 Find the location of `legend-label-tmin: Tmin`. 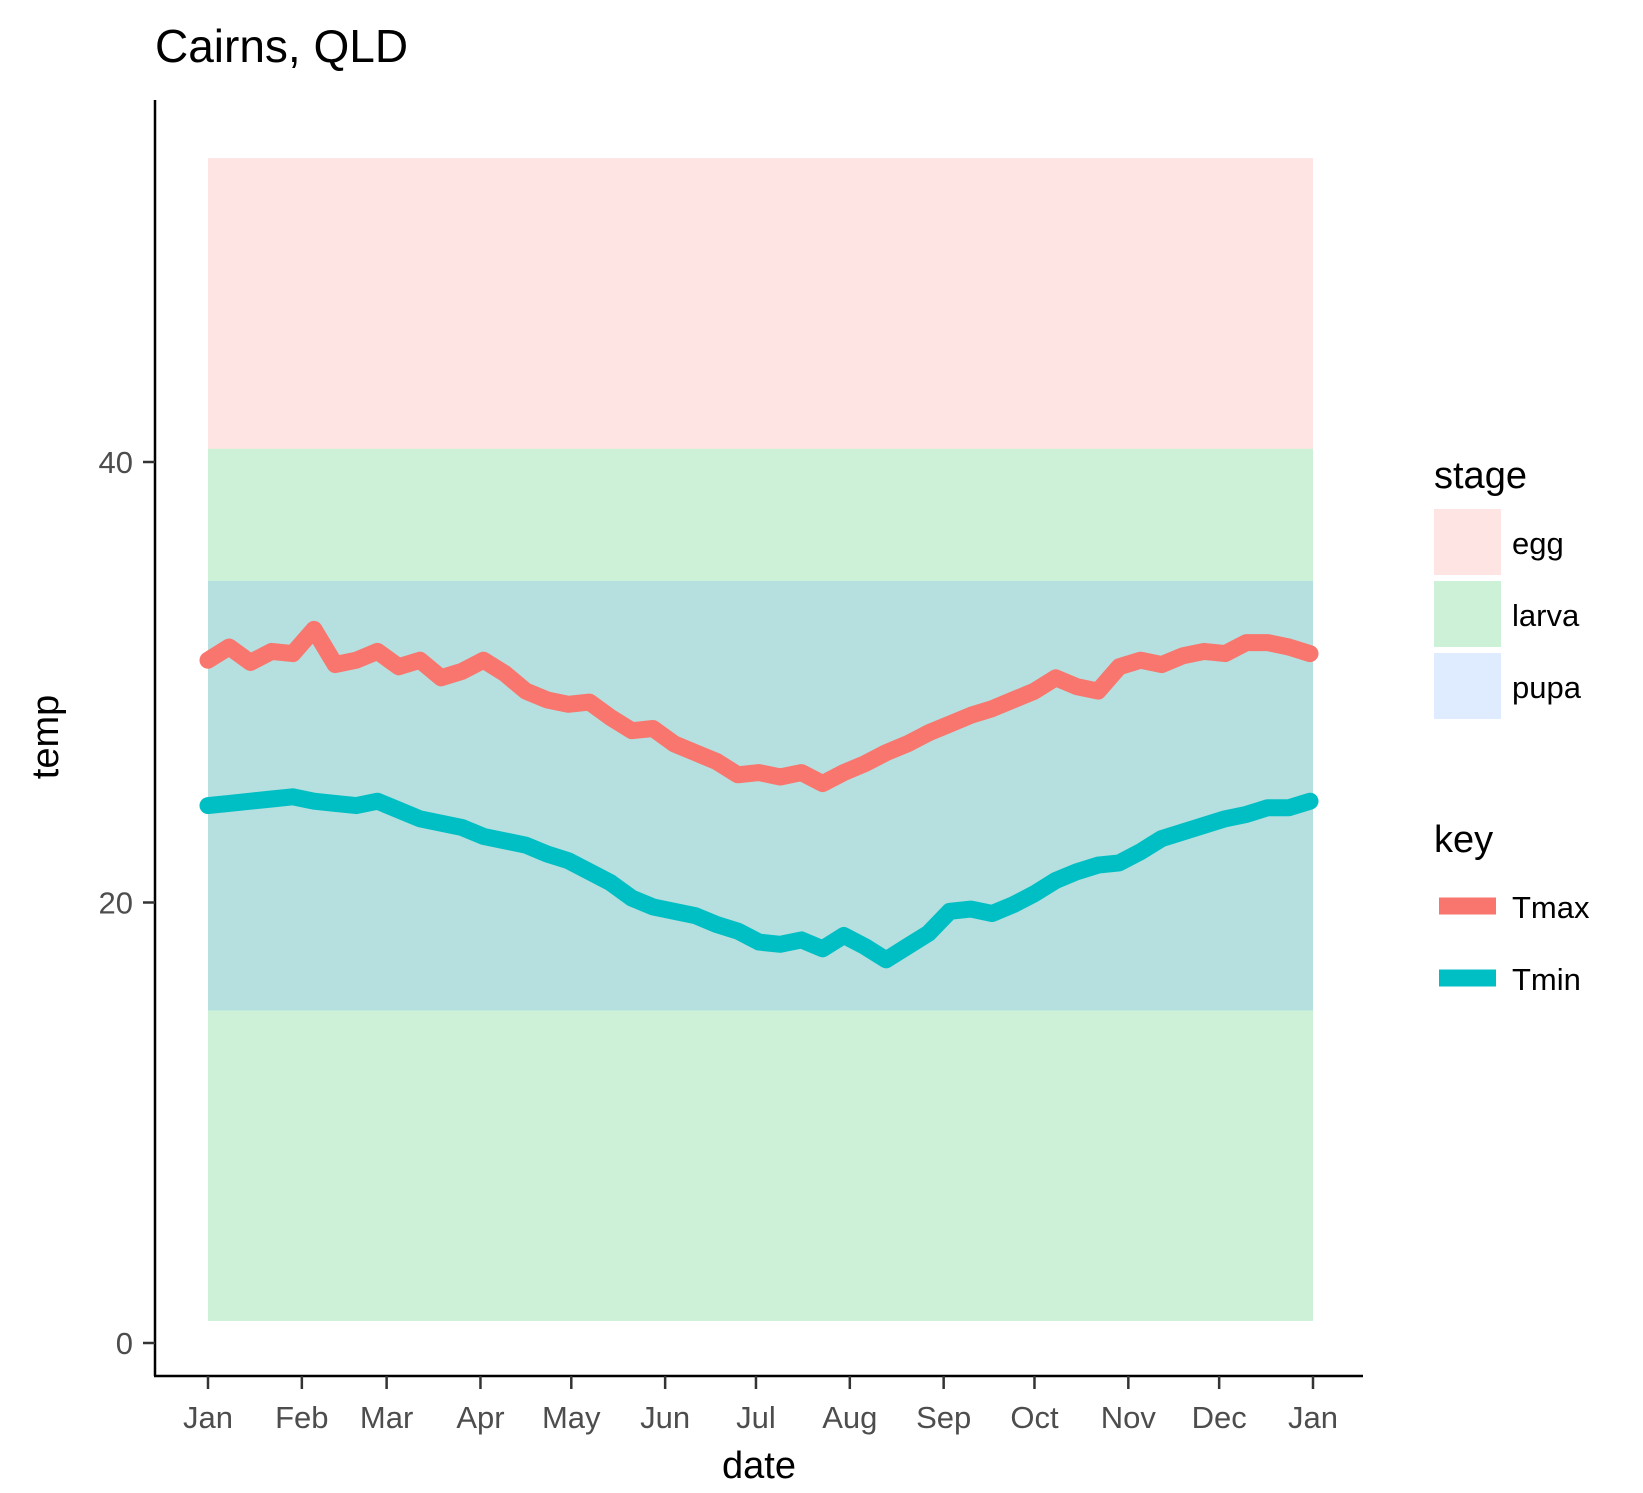

legend-label-tmin: Tmin is located at coordinates (1546, 979).